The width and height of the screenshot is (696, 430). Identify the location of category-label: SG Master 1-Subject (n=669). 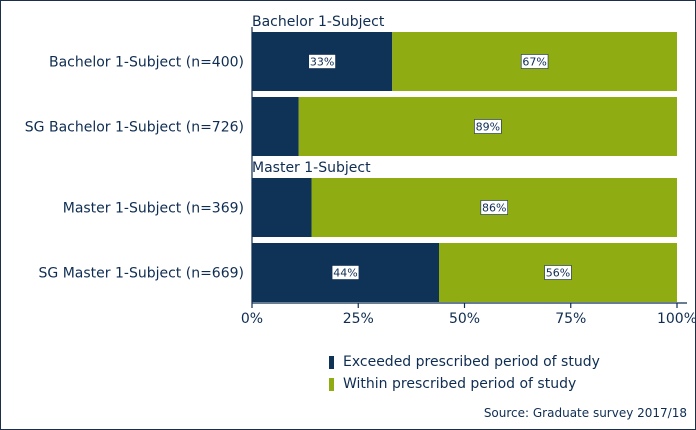
(141, 274).